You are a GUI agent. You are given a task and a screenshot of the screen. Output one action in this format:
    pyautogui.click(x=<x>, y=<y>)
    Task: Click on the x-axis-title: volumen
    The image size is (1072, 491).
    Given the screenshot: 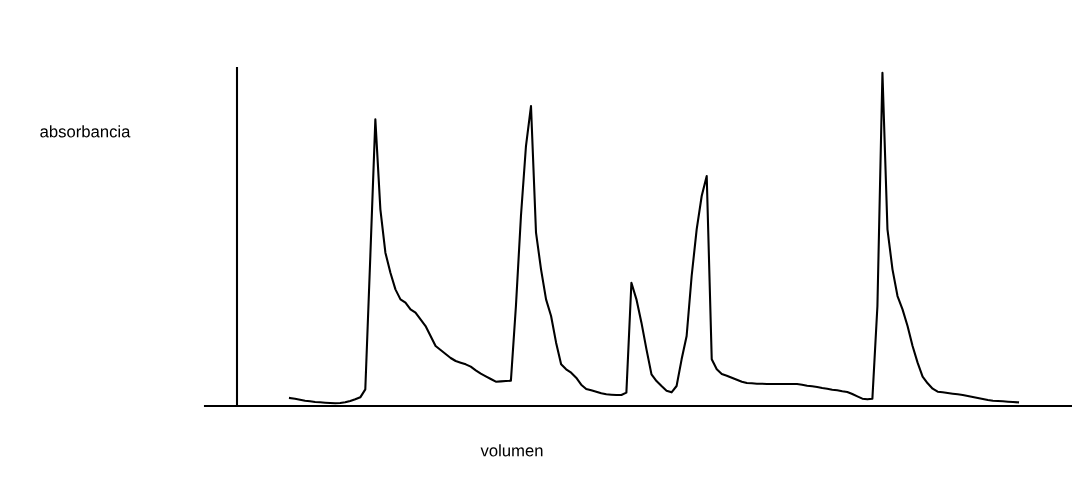 What is the action you would take?
    pyautogui.click(x=511, y=450)
    